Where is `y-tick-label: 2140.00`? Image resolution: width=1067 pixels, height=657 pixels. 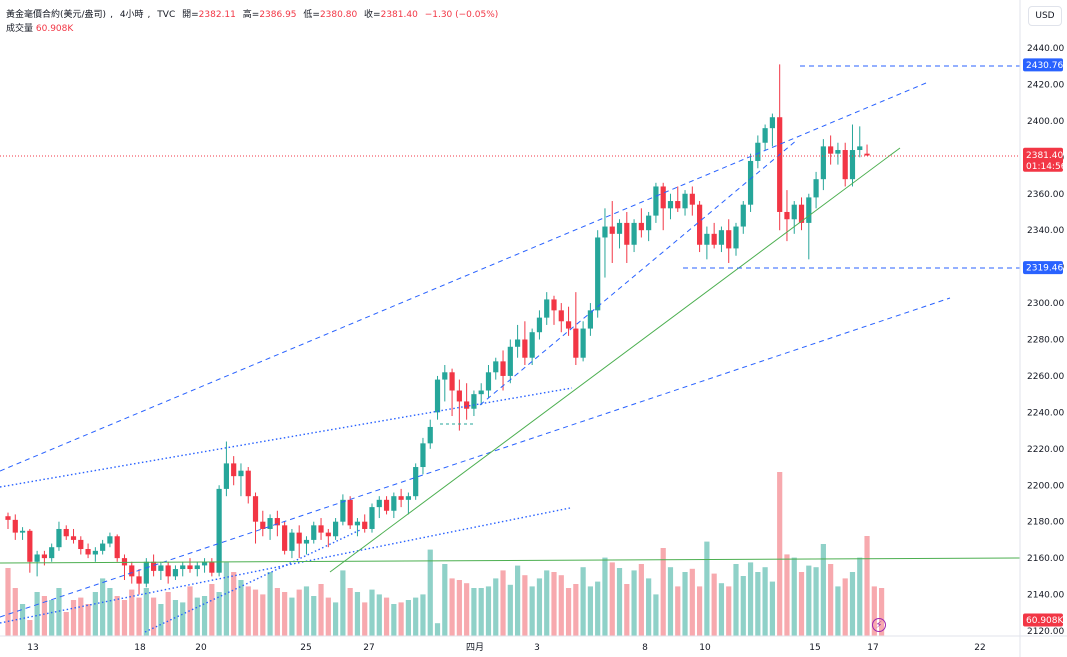 y-tick-label: 2140.00 is located at coordinates (1045, 596).